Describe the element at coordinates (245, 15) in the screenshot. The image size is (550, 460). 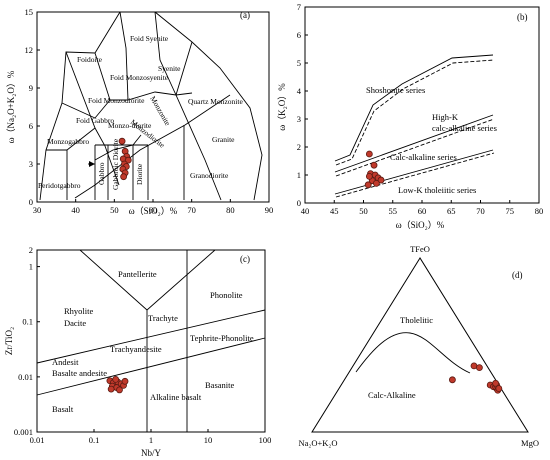
I see `panel-label: (a)` at that location.